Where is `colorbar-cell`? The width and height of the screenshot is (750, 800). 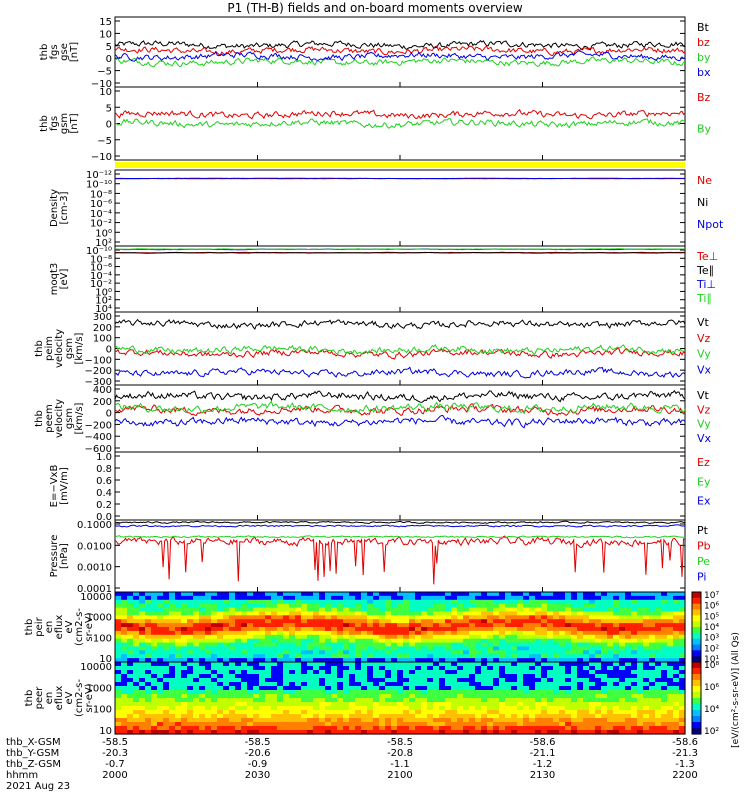
colorbar-cell is located at coordinates (696, 646).